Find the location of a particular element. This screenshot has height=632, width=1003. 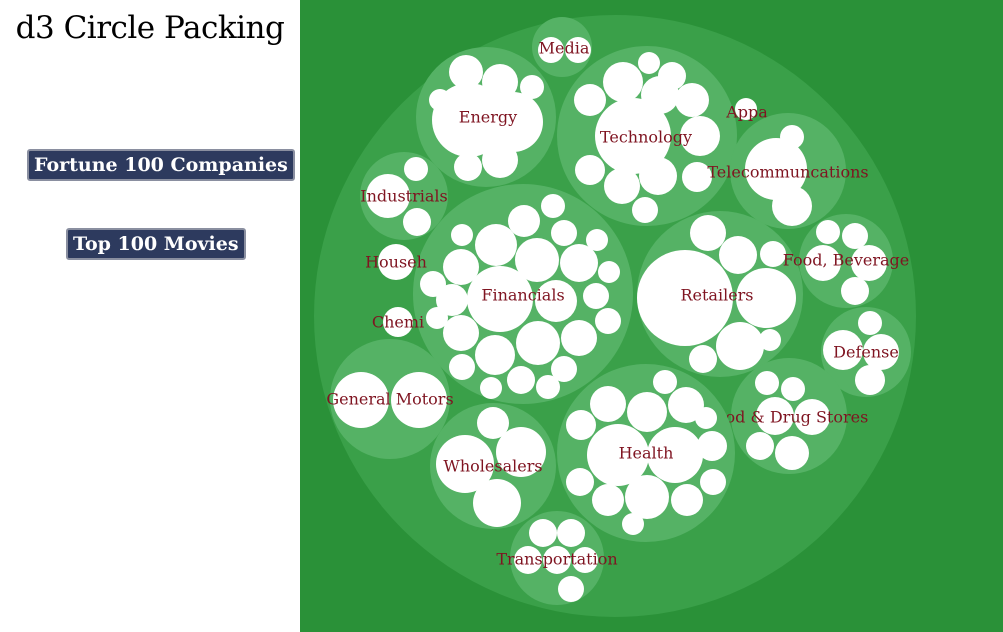

group-retailers: Retailers is located at coordinates (720, 294).